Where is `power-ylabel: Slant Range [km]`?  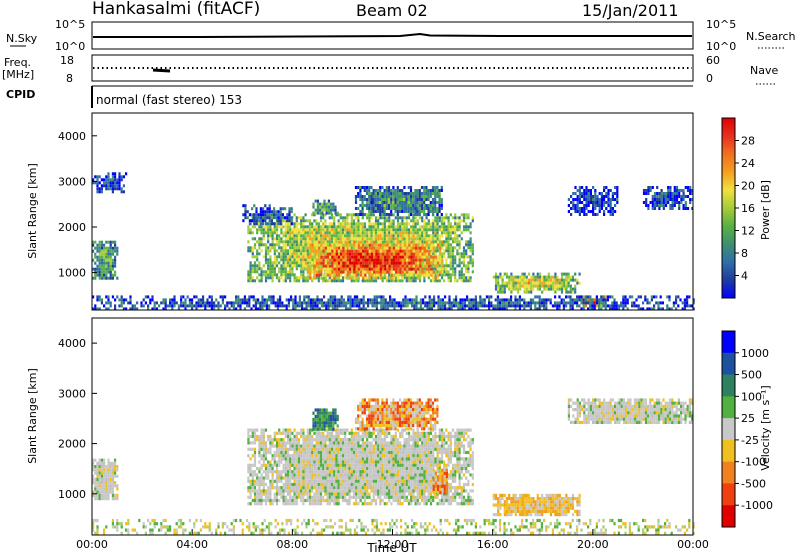
power-ylabel: Slant Range [km] is located at coordinates (32, 211).